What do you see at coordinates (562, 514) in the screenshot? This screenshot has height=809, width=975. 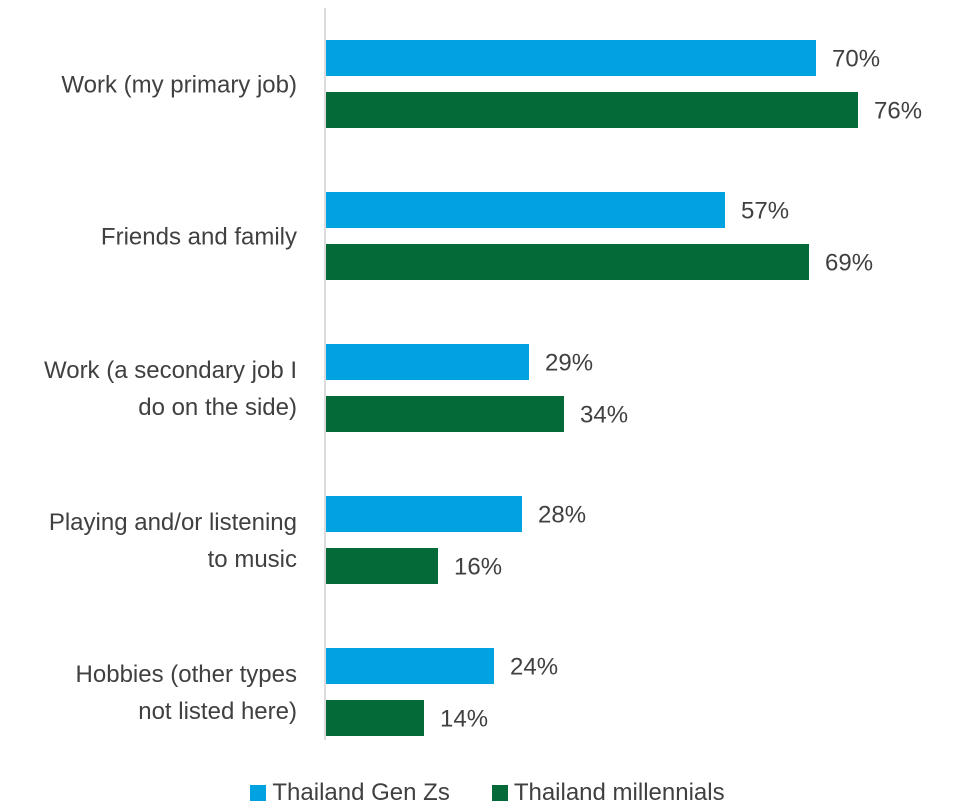 I see `data-label-gen-z: 28%` at bounding box center [562, 514].